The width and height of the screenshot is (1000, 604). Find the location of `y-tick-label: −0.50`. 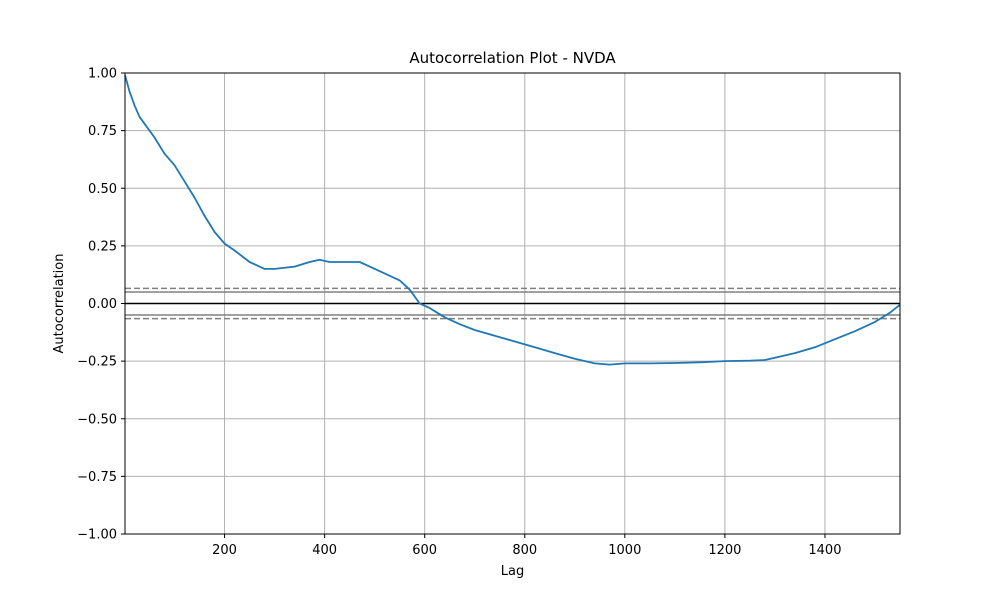

y-tick-label: −0.50 is located at coordinates (97, 419).